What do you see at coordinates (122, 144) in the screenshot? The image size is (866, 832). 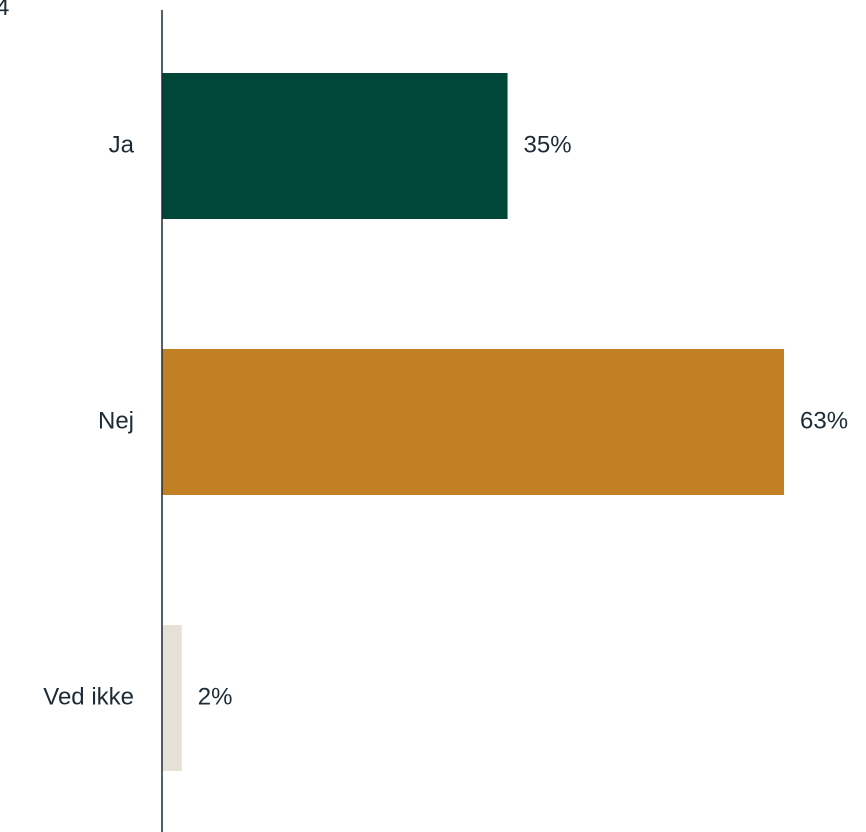 I see `category-label: Ja` at bounding box center [122, 144].